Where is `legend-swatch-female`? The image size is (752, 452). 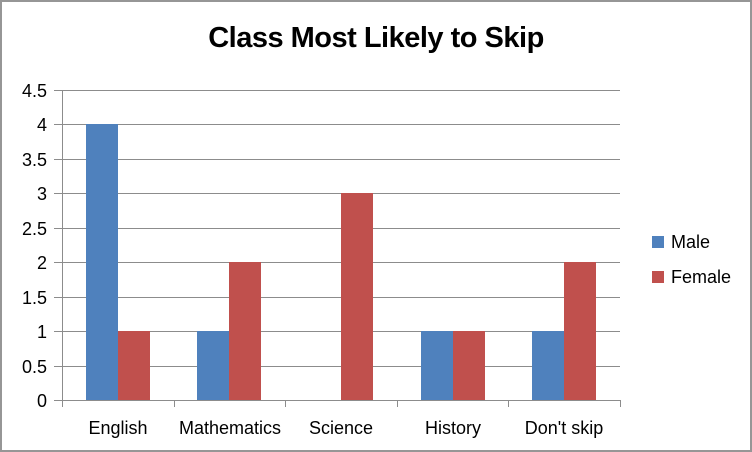 legend-swatch-female is located at coordinates (658, 277).